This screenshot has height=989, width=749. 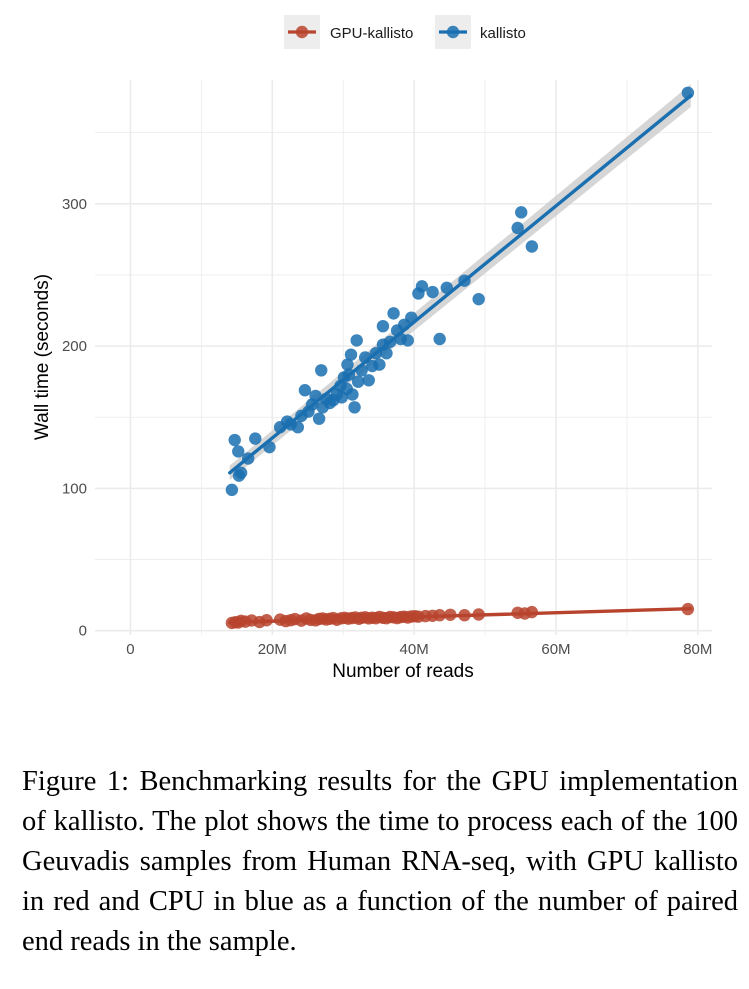 What do you see at coordinates (460, 615) in the screenshot?
I see `gpu-kallisto-fit-line` at bounding box center [460, 615].